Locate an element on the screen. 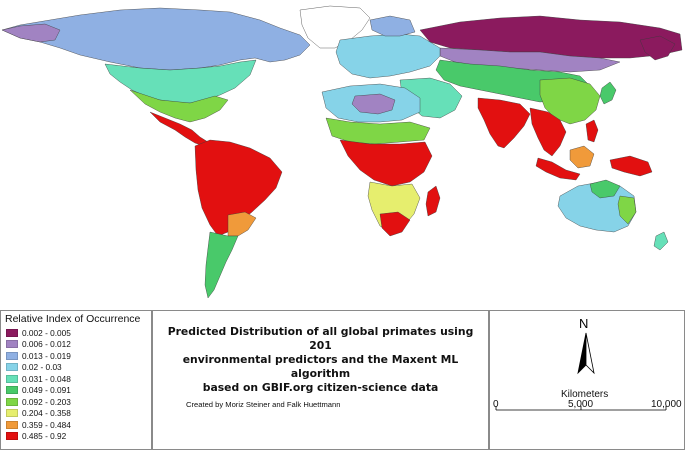 The height and width of the screenshot is (451, 685). landmass-borneo is located at coordinates (582, 157).